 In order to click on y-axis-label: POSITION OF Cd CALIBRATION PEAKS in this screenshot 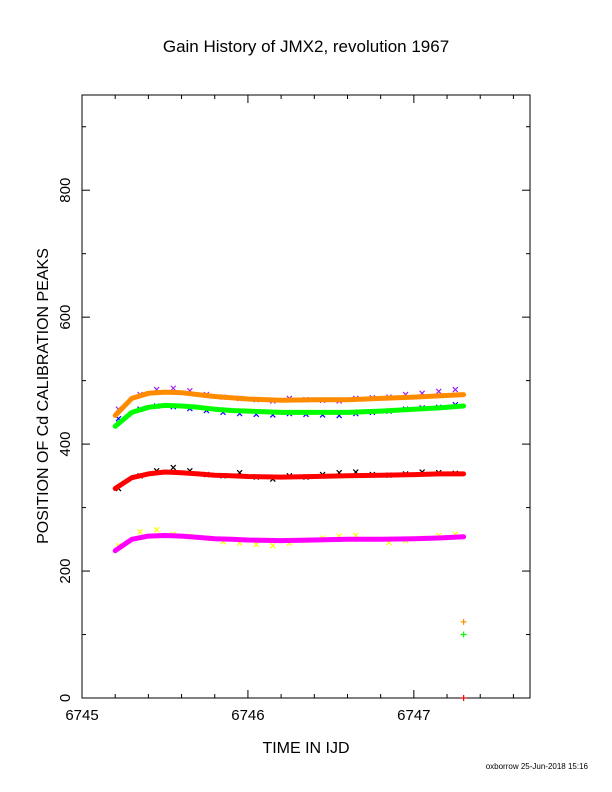, I will do `click(43, 396)`.